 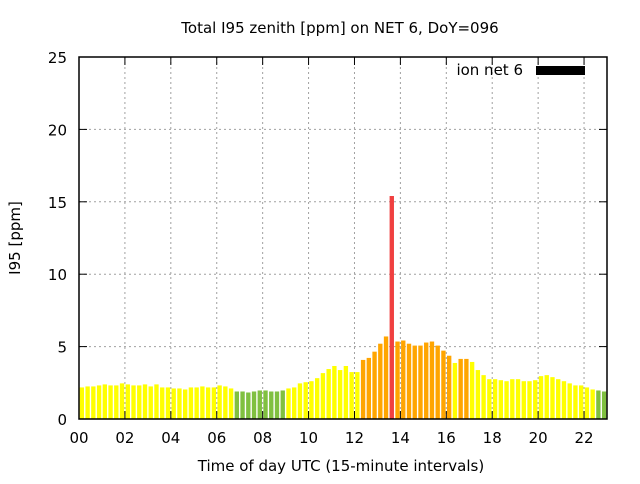 I want to click on y-tick-label: 15, so click(x=57, y=203).